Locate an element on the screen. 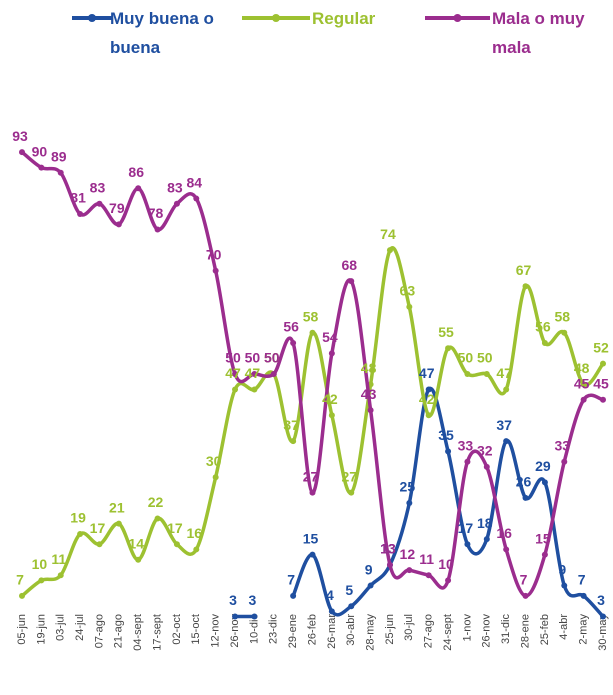 This screenshot has height=695, width=613. x-tick-label: 05-jun is located at coordinates (22, 629).